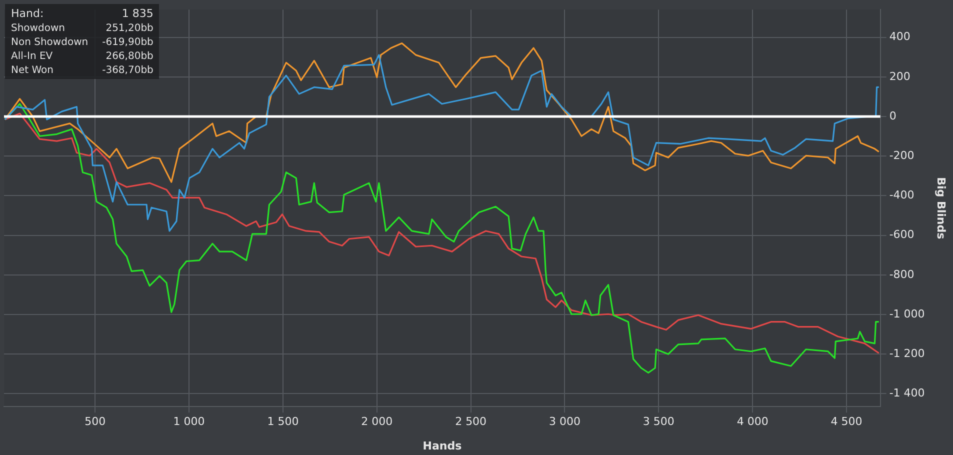 The width and height of the screenshot is (953, 455). What do you see at coordinates (32, 56) in the screenshot?
I see `annotation: All-In EV` at bounding box center [32, 56].